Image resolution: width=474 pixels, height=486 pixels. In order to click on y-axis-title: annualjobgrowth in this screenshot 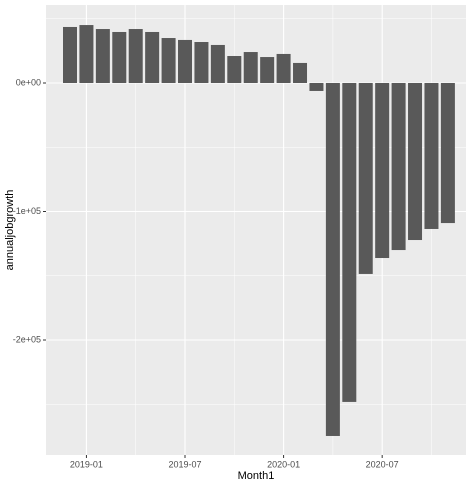, I will do `click(10, 230)`.